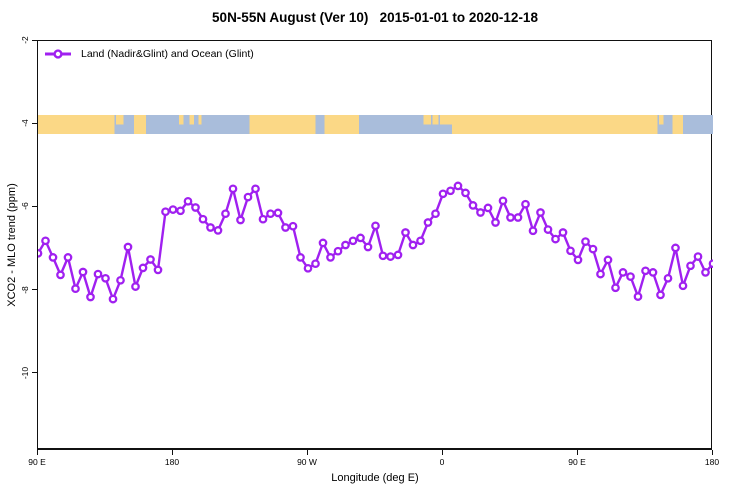 The width and height of the screenshot is (750, 500). Describe the element at coordinates (307, 462) in the screenshot. I see `x-tick-label: 90 W` at that location.